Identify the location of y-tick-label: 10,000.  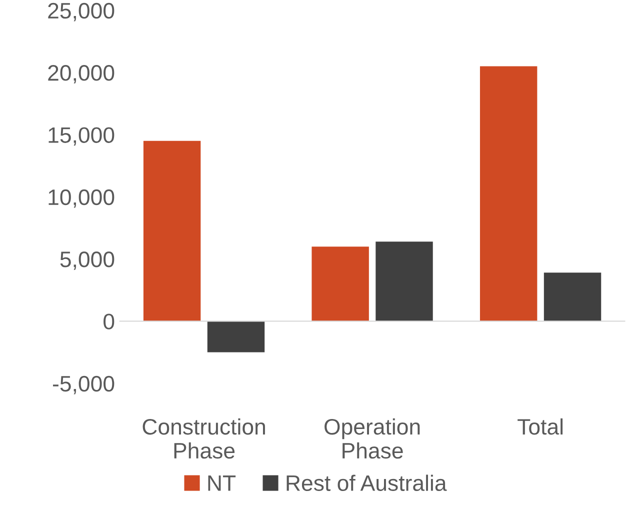
(81, 198).